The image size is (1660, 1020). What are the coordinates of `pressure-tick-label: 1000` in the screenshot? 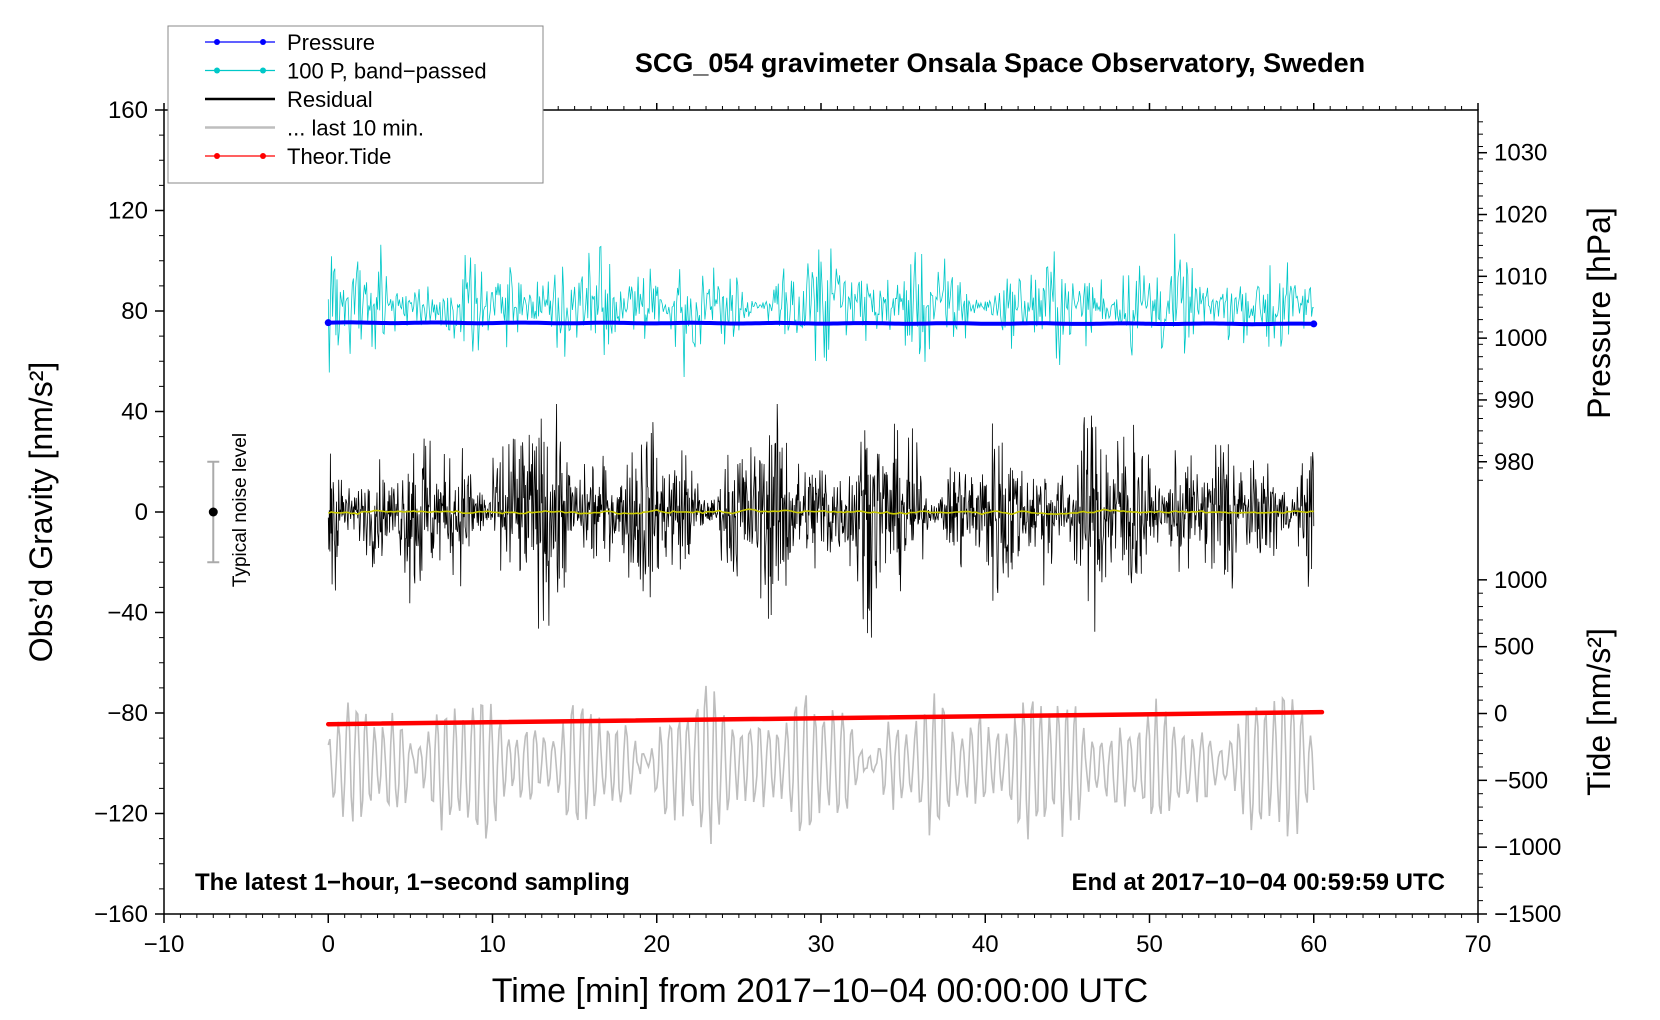 It's located at (1520, 338).